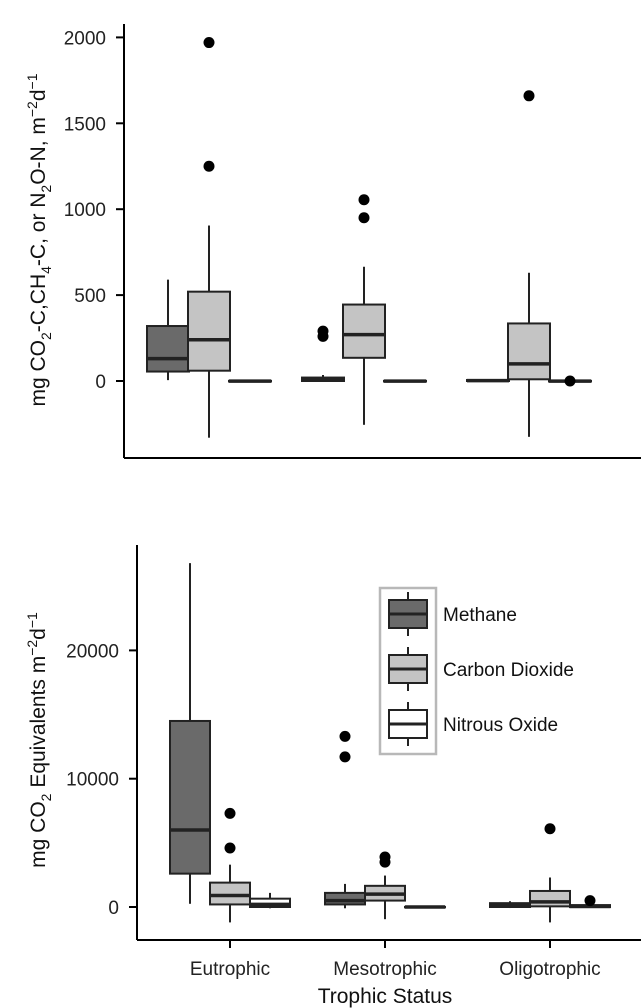 Image resolution: width=641 pixels, height=1008 pixels. What do you see at coordinates (508, 670) in the screenshot?
I see `legend-label: Carbon Dioxide` at bounding box center [508, 670].